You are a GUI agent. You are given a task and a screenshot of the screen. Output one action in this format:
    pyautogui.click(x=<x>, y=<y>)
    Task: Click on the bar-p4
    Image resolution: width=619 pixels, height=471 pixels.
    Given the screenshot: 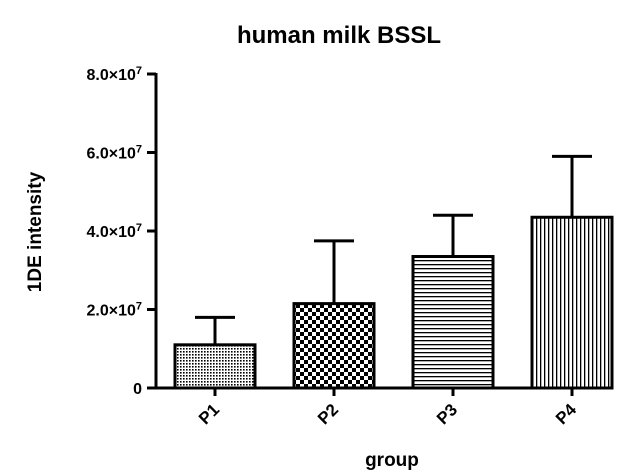 What is the action you would take?
    pyautogui.click(x=572, y=302)
    